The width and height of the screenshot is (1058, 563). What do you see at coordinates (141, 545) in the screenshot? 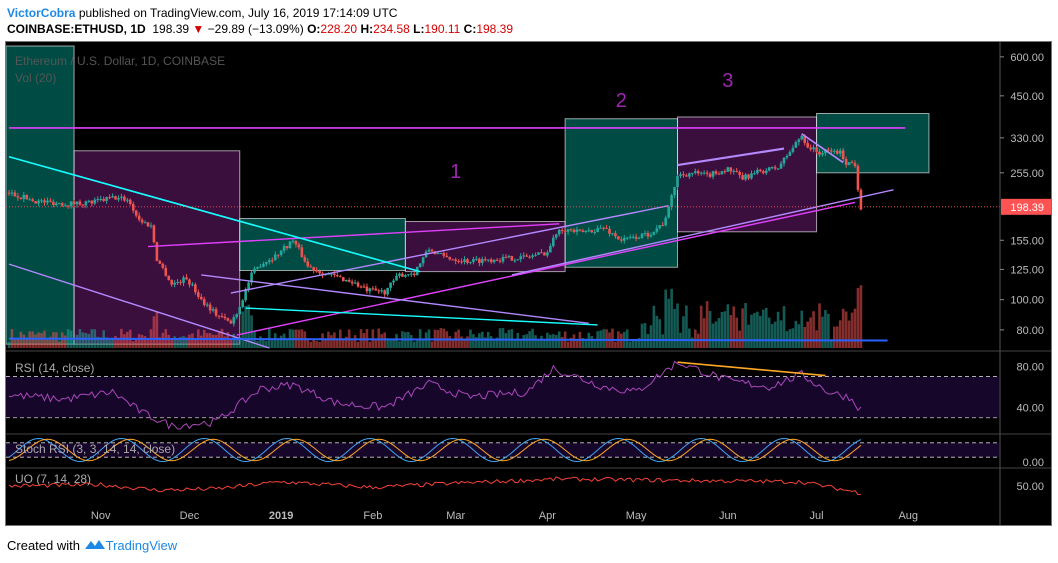
I see `tradingview-brand: TradingView` at bounding box center [141, 545].